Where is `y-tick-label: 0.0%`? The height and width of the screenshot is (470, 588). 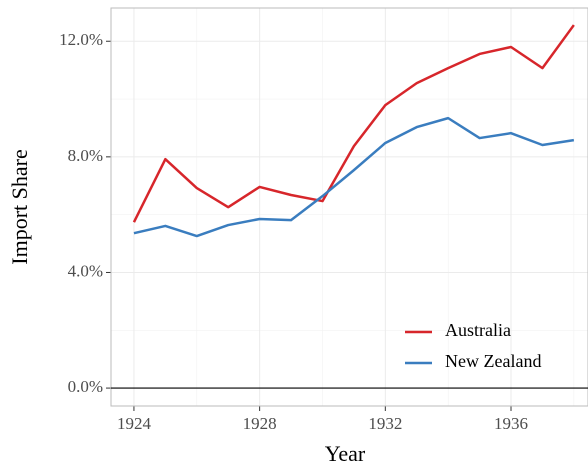 y-tick-label: 0.0% is located at coordinates (85, 386).